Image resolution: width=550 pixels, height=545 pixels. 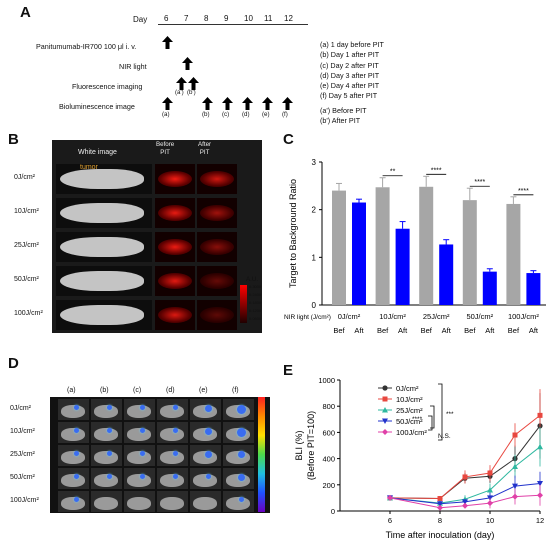 I want to click on y-tick-label: 600, so click(x=328, y=432).